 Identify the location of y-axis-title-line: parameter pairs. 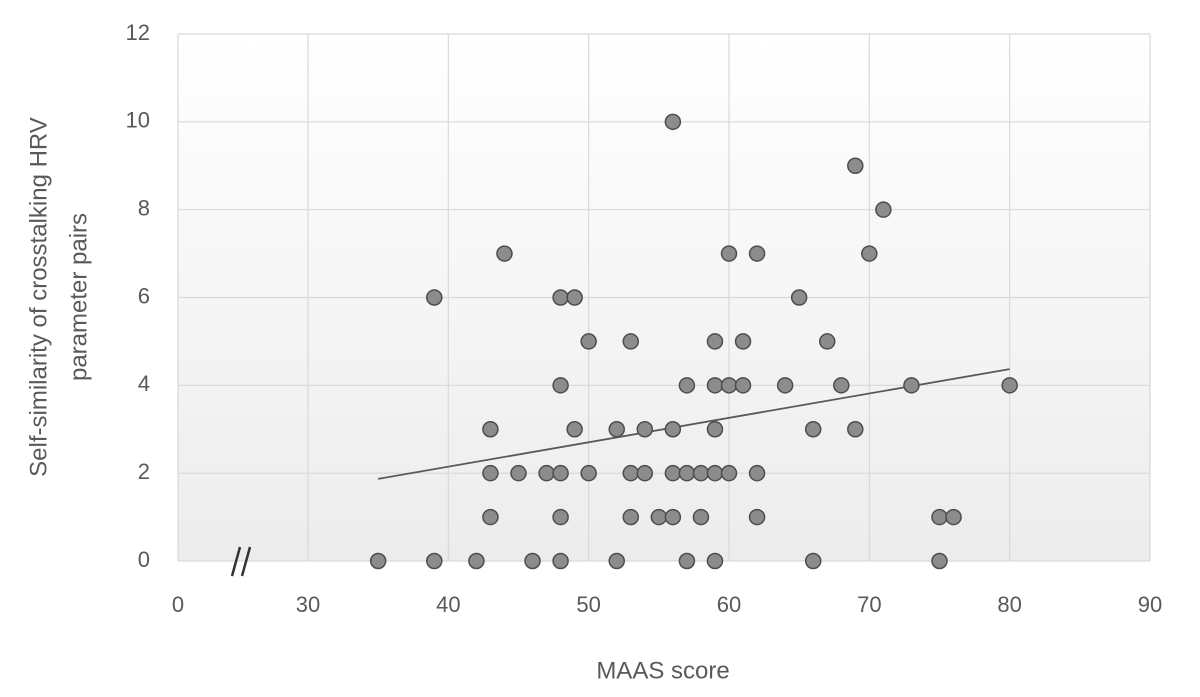
(78, 297).